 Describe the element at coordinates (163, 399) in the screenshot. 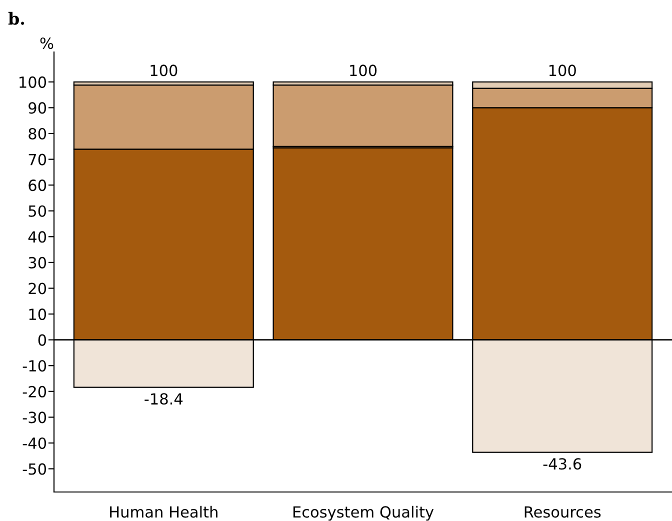

I see `data-label: -18.4` at that location.